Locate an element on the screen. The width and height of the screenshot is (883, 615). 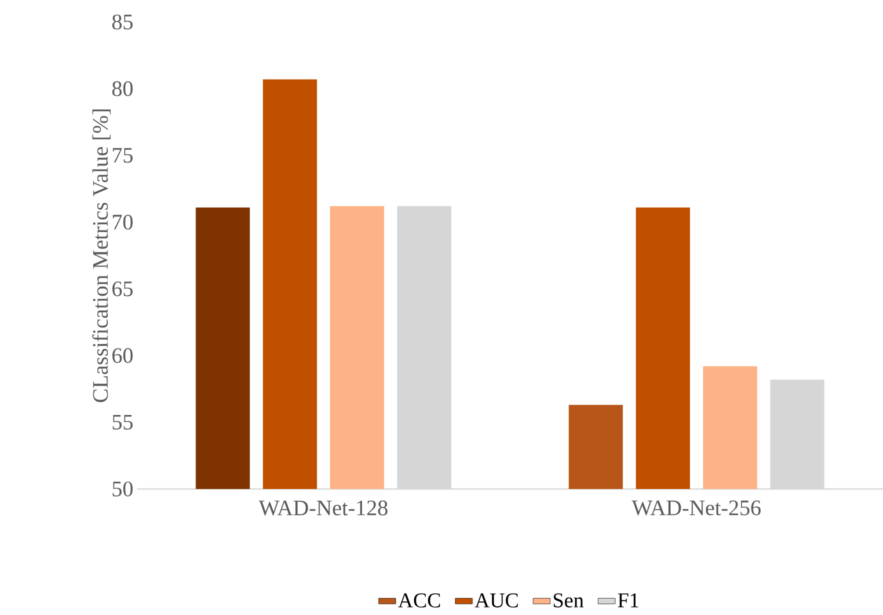
legend-label: AUC is located at coordinates (496, 600).